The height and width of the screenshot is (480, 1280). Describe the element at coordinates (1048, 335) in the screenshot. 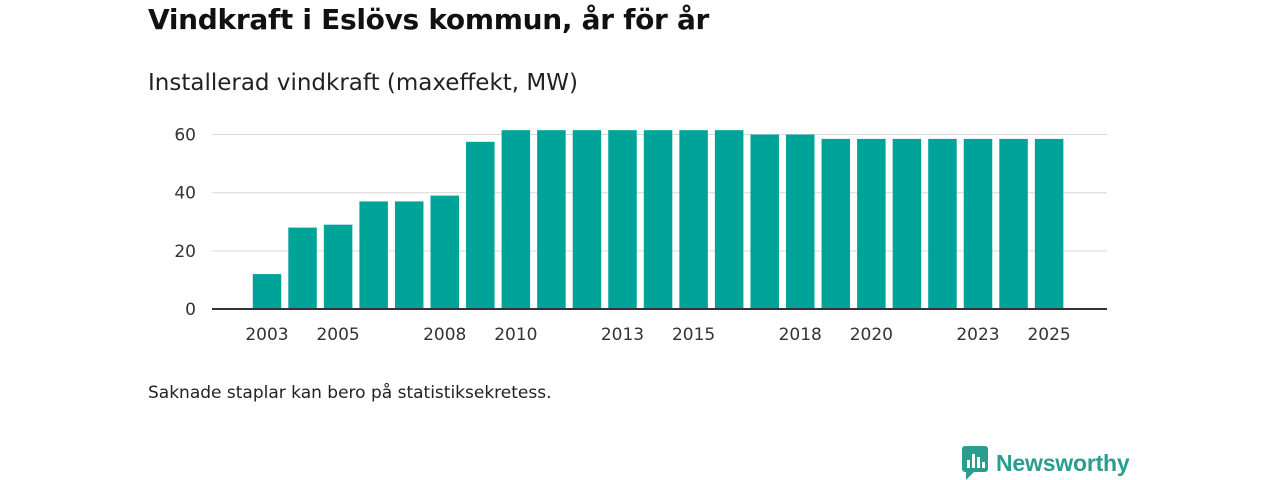

I see `x-tick-label: 2025` at that location.